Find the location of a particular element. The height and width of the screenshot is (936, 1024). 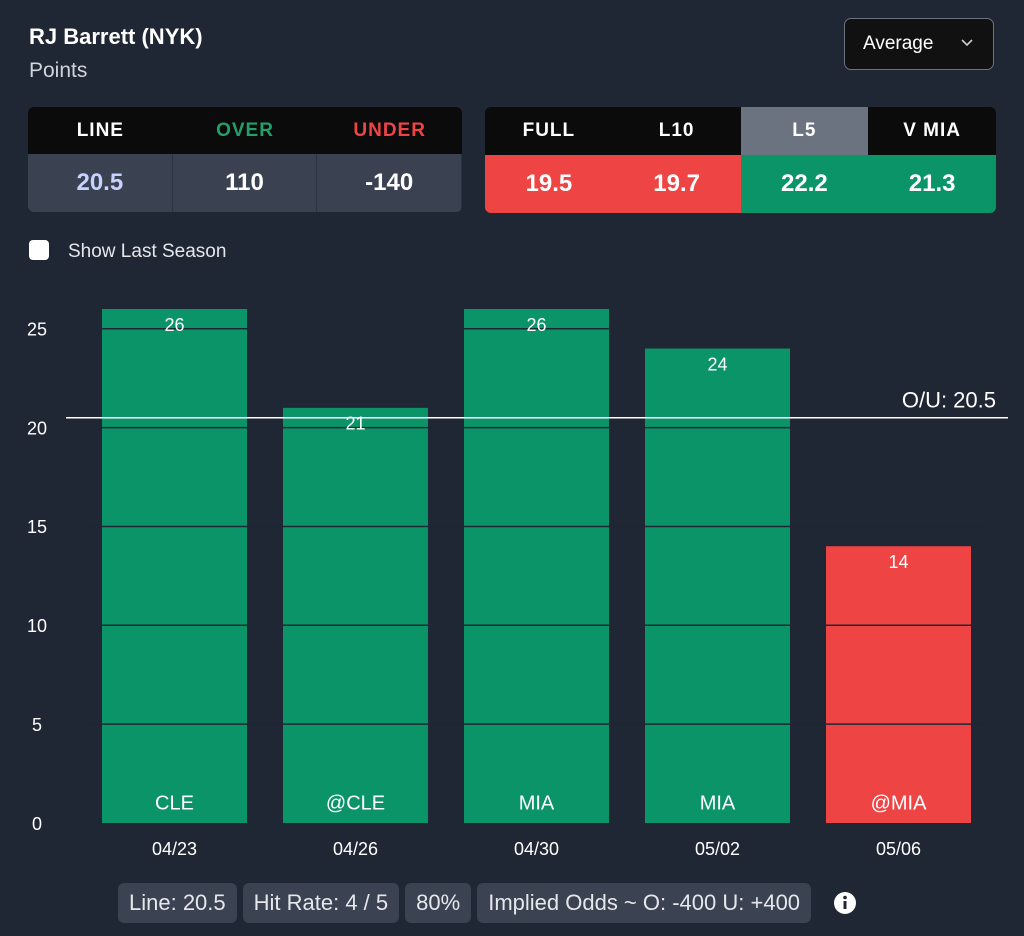

table-column: OVER 110 is located at coordinates (245, 159).